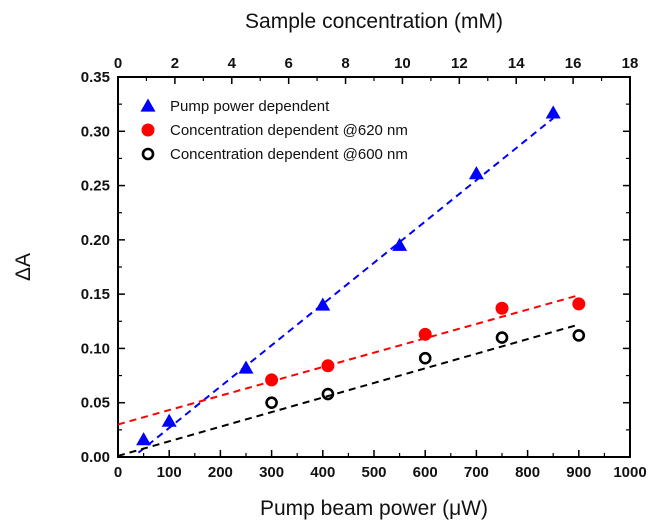  Describe the element at coordinates (23, 267) in the screenshot. I see `y-axis-title: ΔA` at that location.